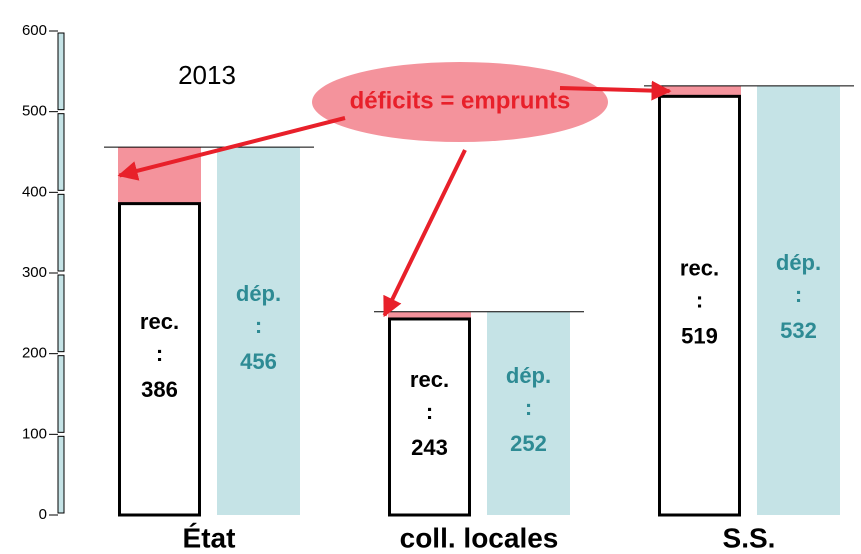  Describe the element at coordinates (207, 75) in the screenshot. I see `year-label: 2013` at that location.